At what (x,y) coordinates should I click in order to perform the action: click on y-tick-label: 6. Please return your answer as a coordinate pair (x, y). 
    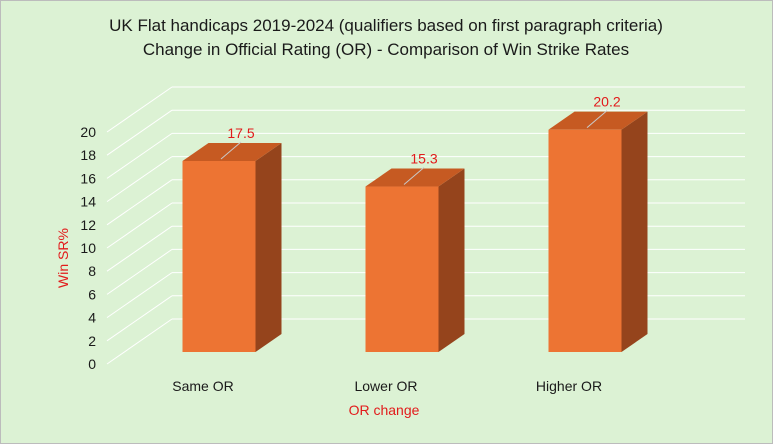
    Looking at the image, I should click on (92, 294).